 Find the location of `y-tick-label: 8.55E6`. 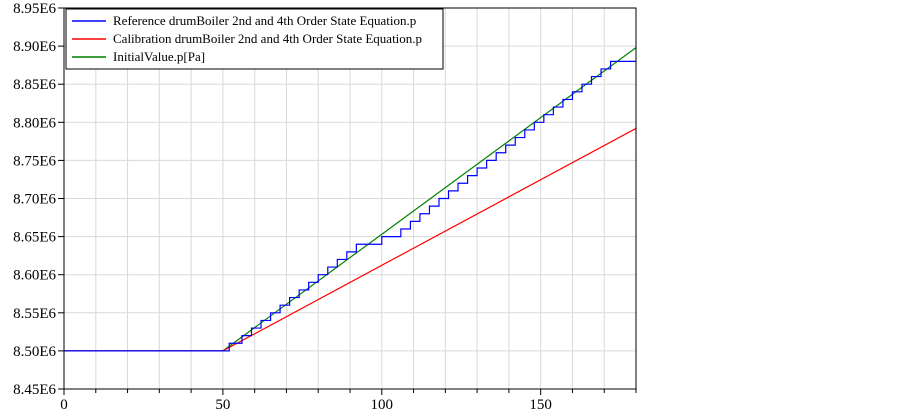

y-tick-label: 8.55E6 is located at coordinates (34, 314).